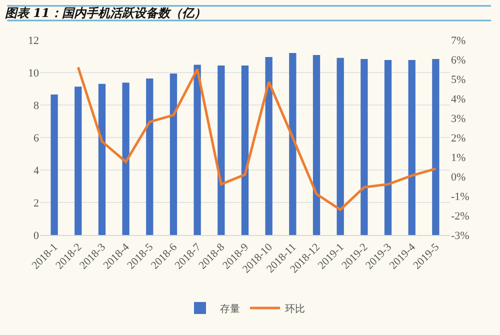 This screenshot has width=500, height=335. I want to click on y-tick-label: 0, so click(37, 236).